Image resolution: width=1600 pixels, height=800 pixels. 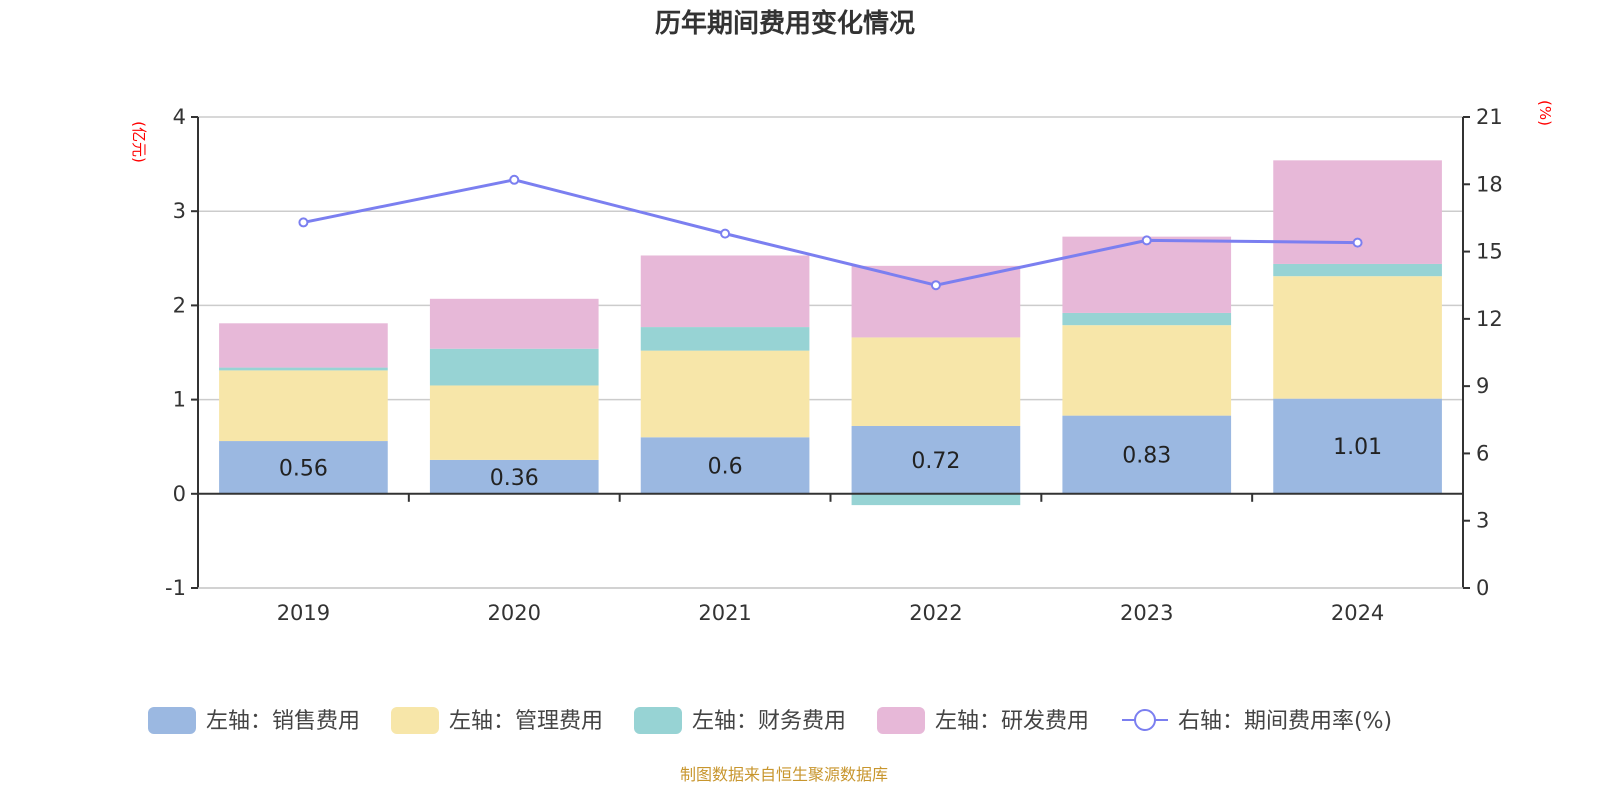 I want to click on bar-data-label: 0.83, so click(x=1146, y=456).